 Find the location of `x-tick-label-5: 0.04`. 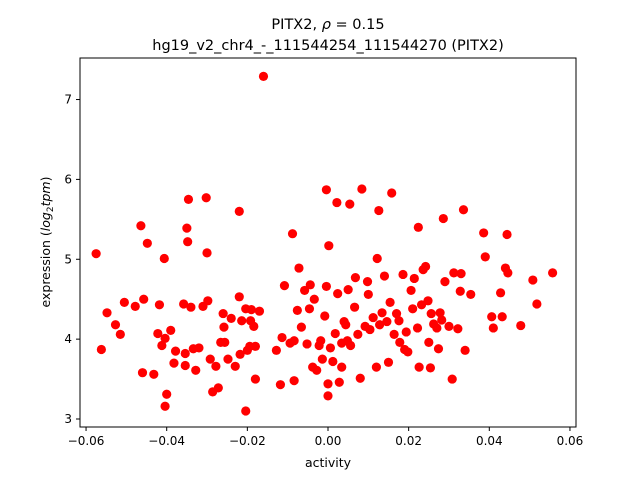

x-tick-label-5: 0.04 is located at coordinates (489, 441).